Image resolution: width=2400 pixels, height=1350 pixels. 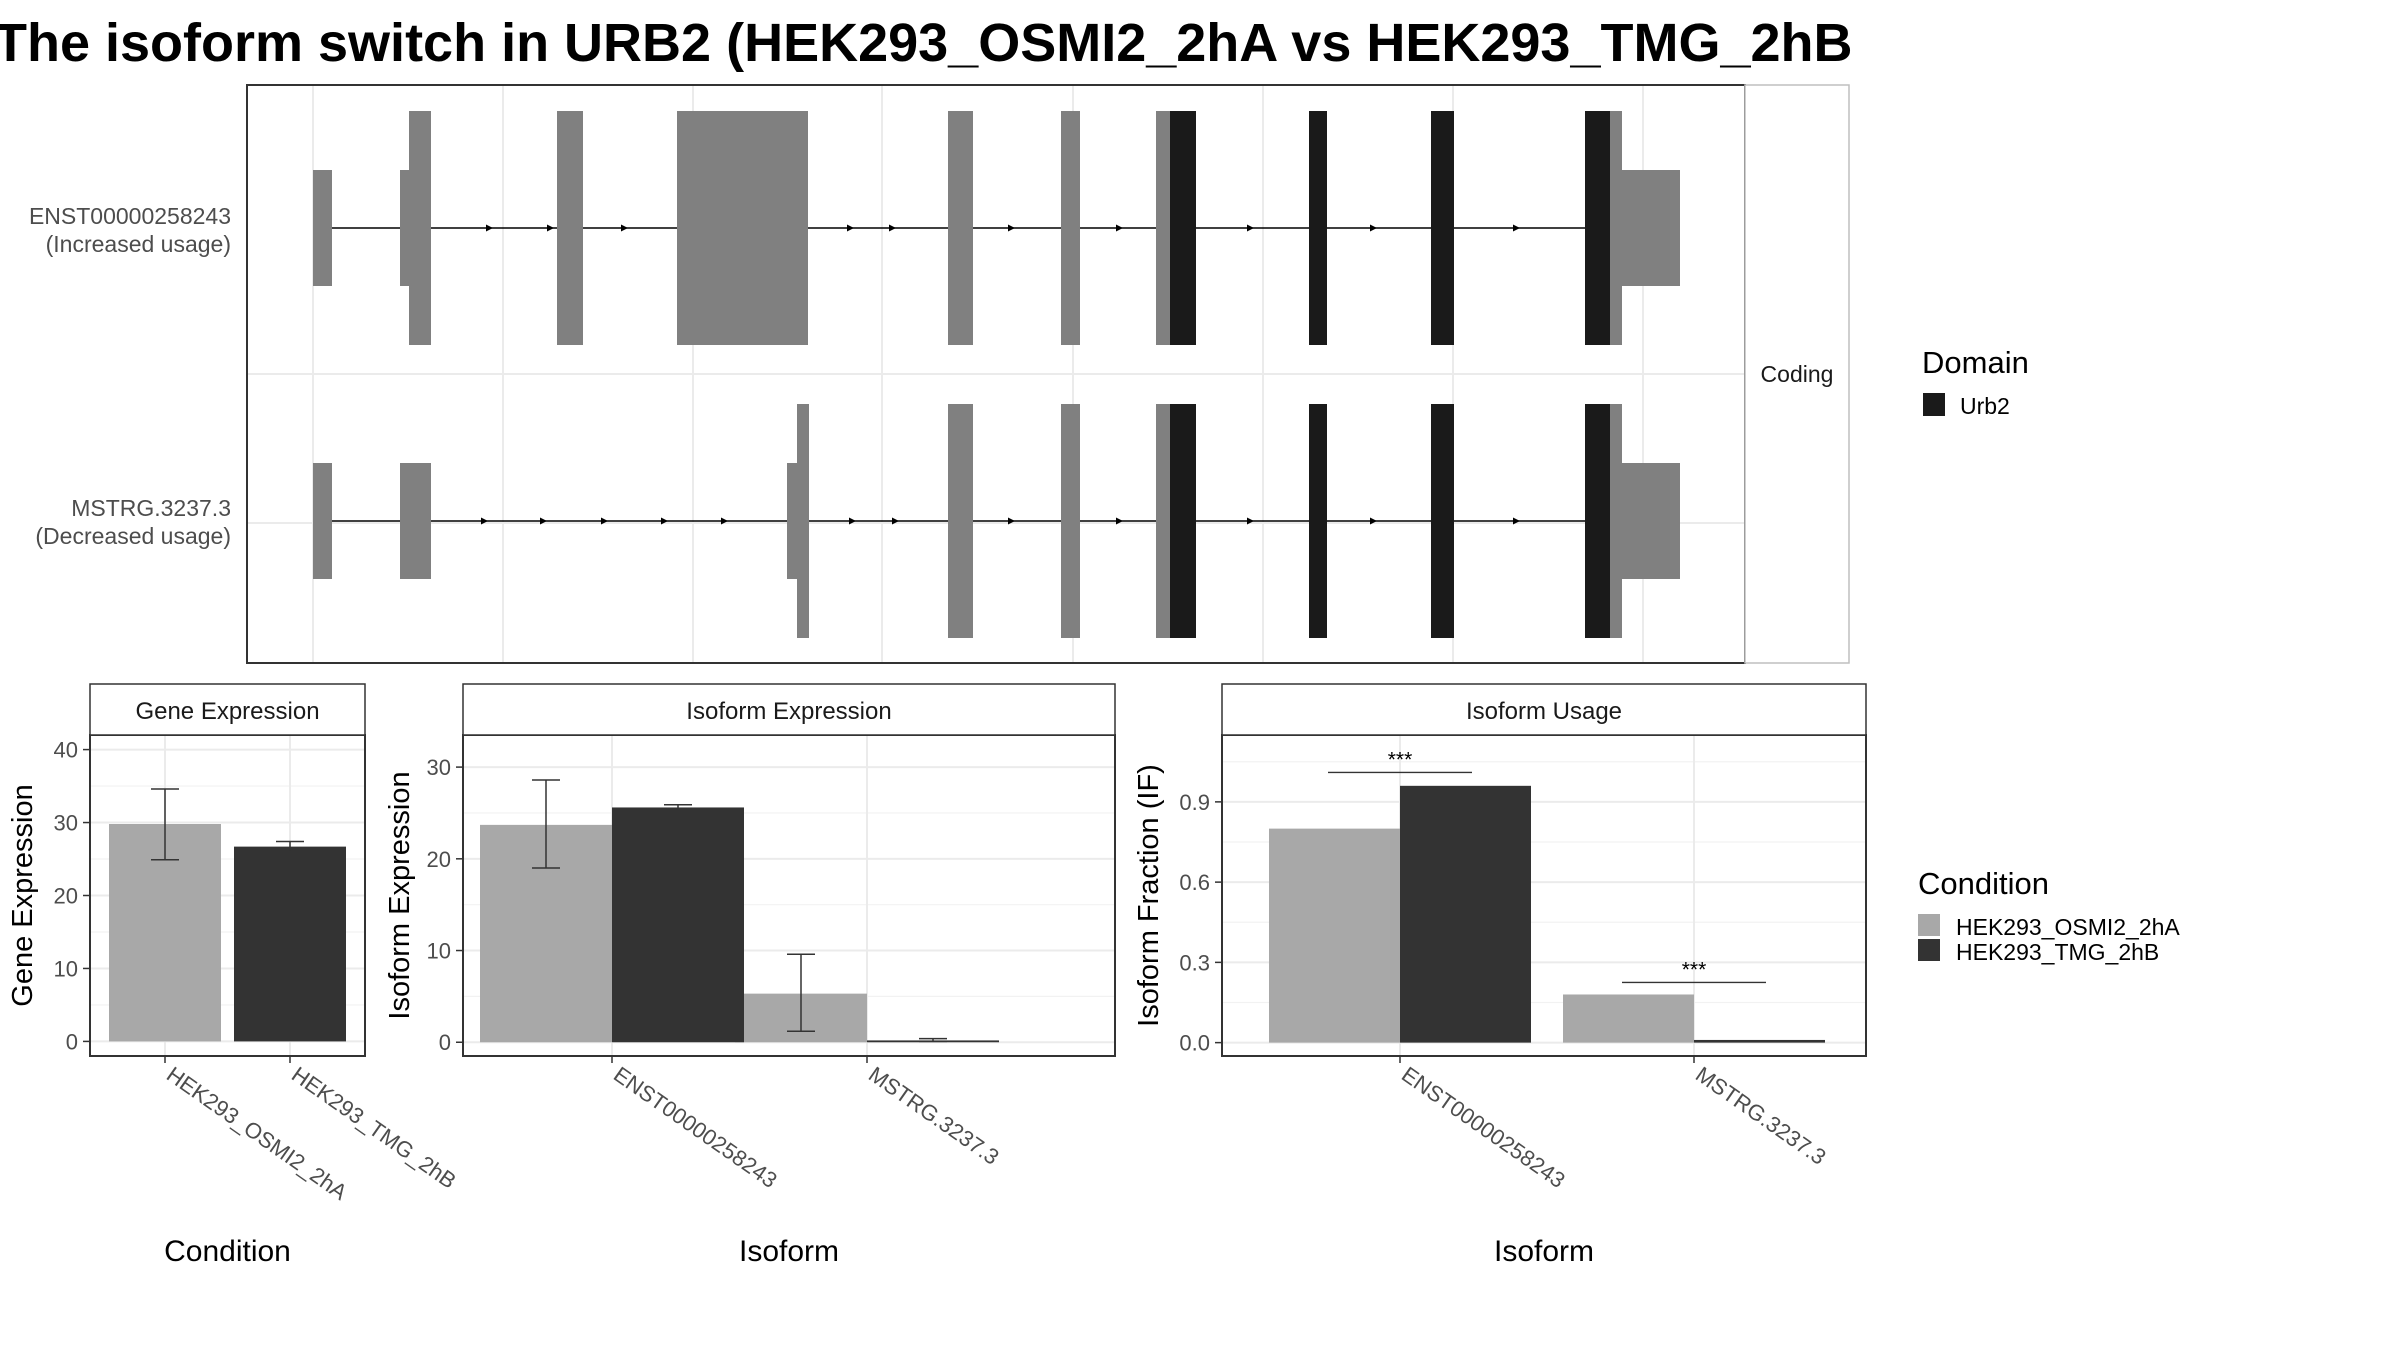 I want to click on x-axis-title: Condition, so click(x=227, y=1251).